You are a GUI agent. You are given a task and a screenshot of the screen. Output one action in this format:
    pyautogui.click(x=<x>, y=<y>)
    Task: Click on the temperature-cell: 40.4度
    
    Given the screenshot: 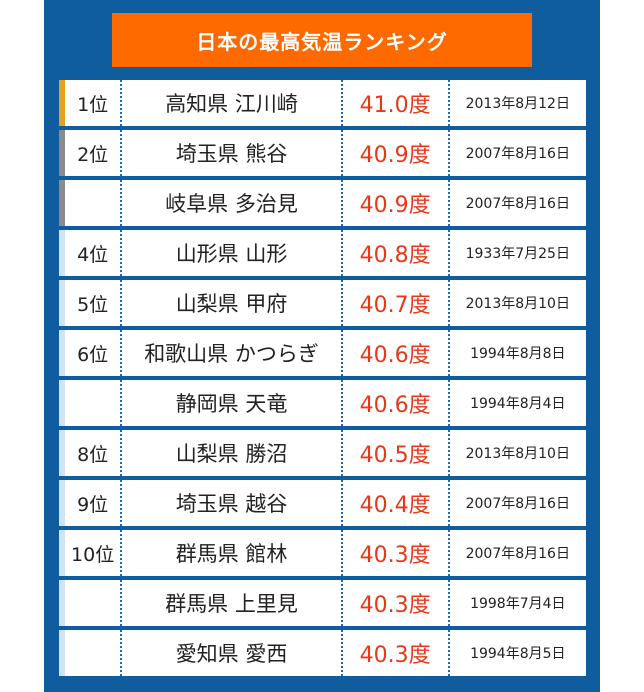 What is the action you would take?
    pyautogui.click(x=395, y=505)
    